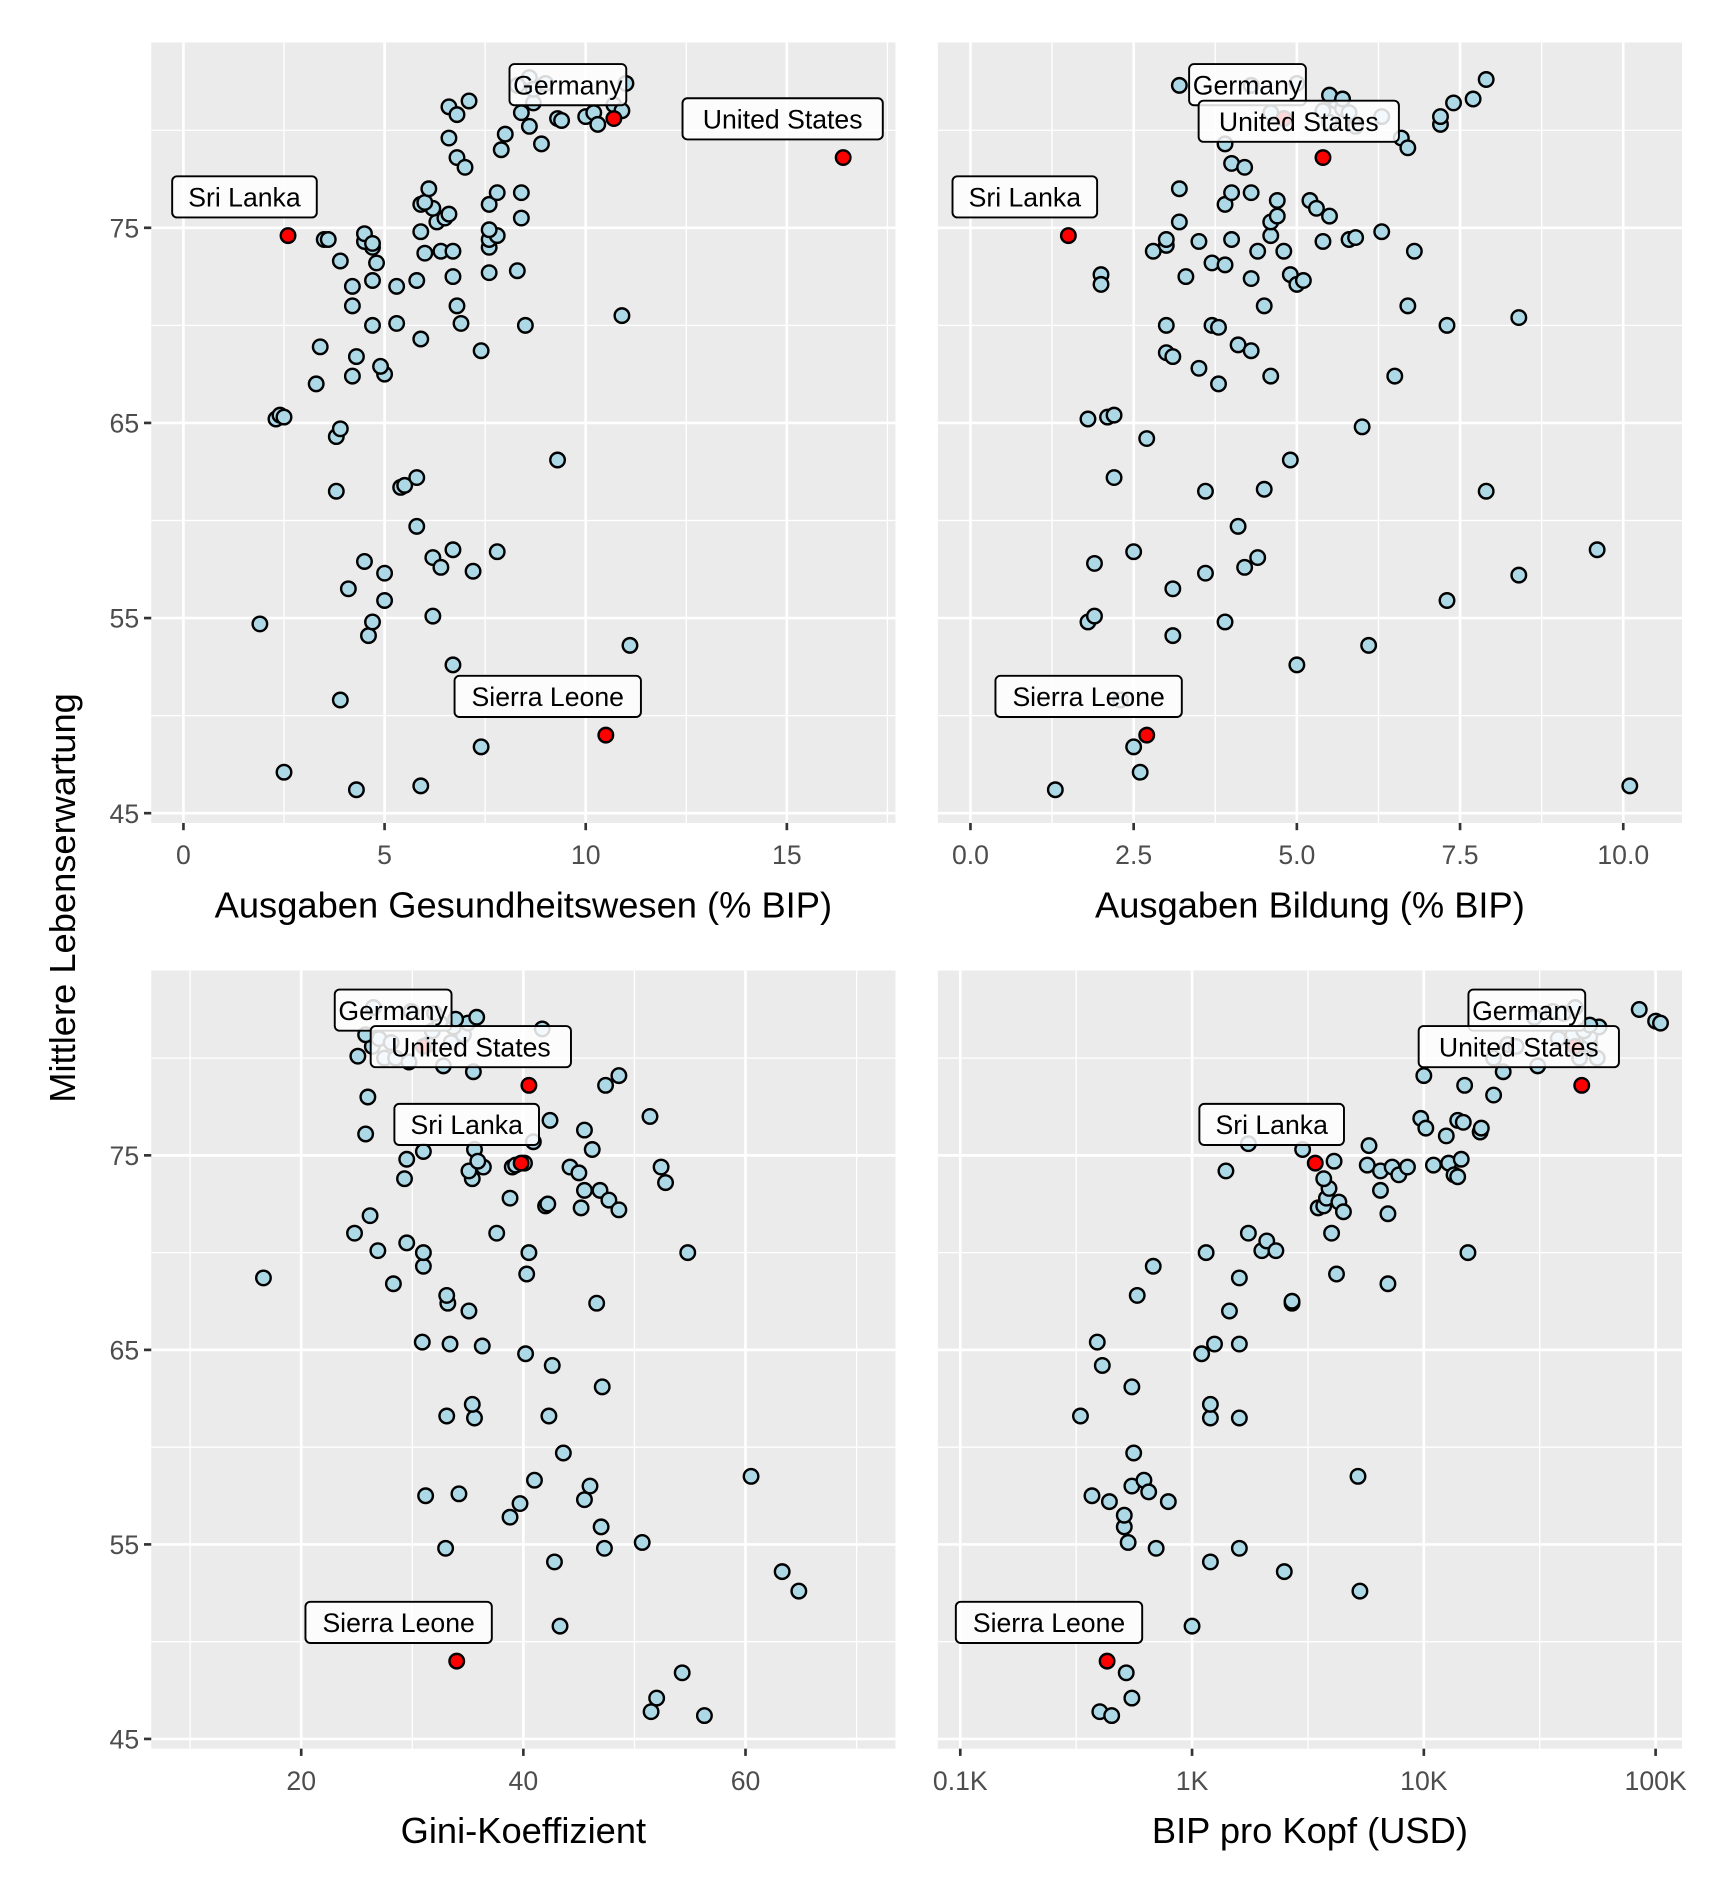 The height and width of the screenshot is (1900, 1728). What do you see at coordinates (746, 1781) in the screenshot?
I see `x-tick-label: 60` at bounding box center [746, 1781].